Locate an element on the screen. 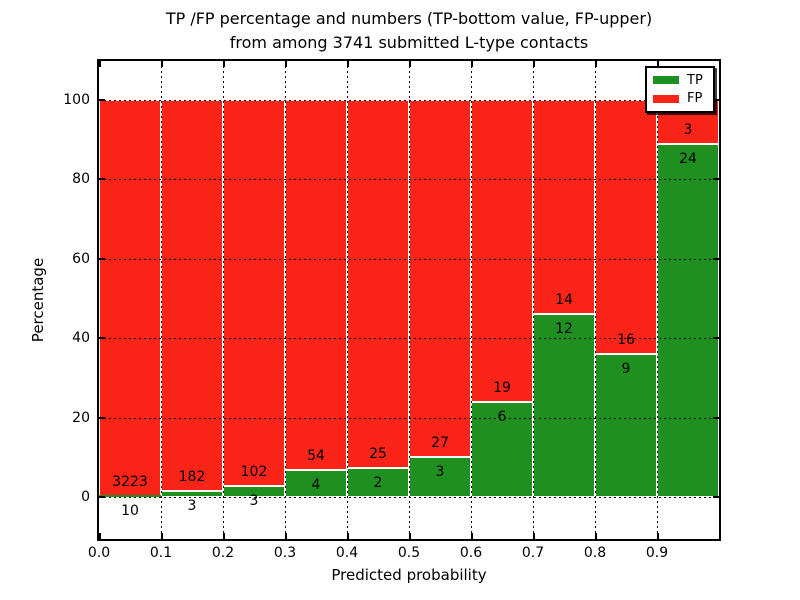 The width and height of the screenshot is (800, 600). legend: TP FP is located at coordinates (680, 89).